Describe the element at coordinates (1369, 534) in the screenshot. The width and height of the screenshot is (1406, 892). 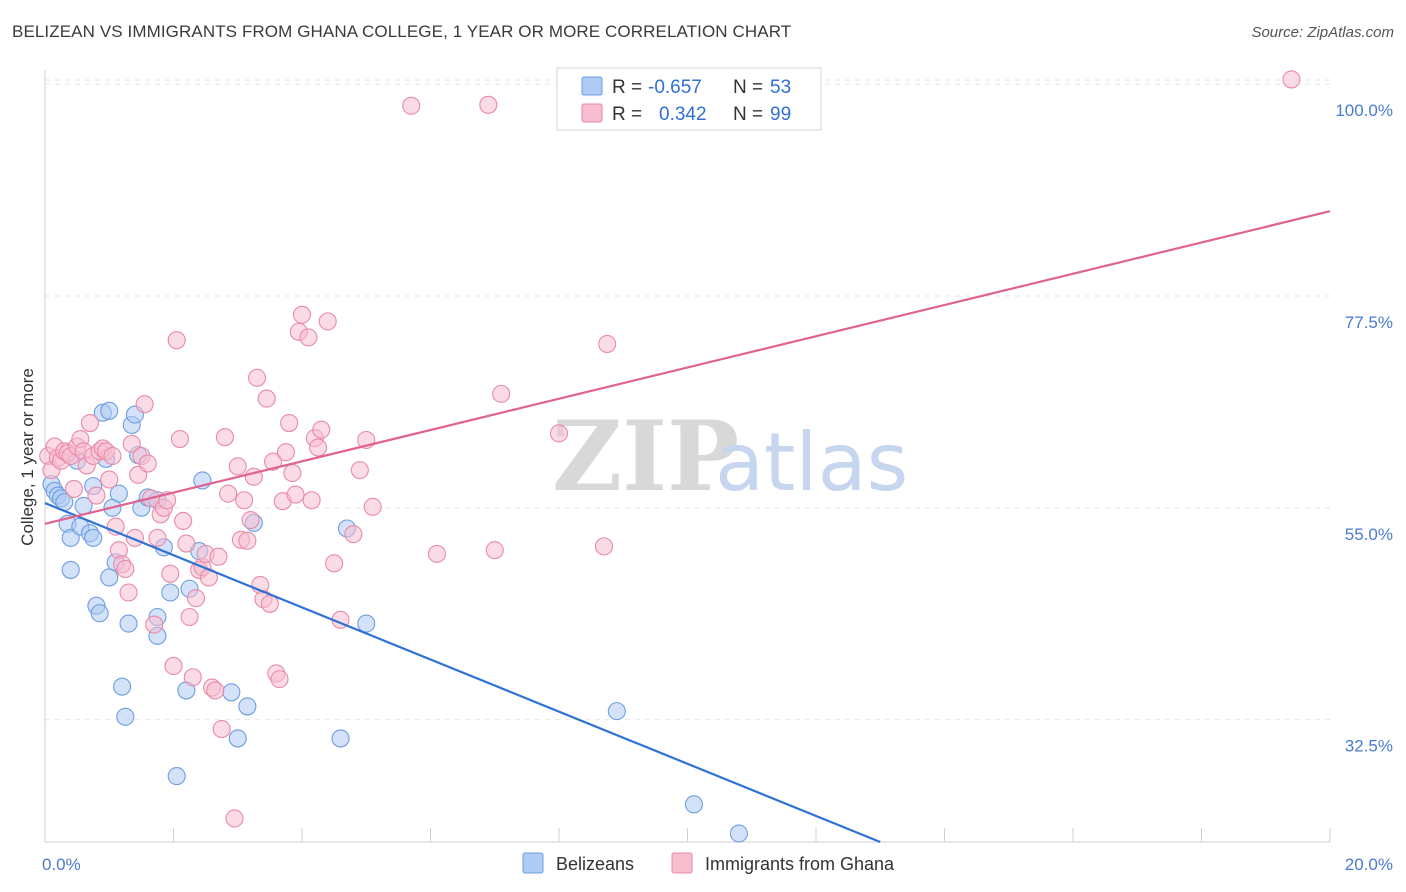
I see `y-tick-label: 55.0%` at that location.